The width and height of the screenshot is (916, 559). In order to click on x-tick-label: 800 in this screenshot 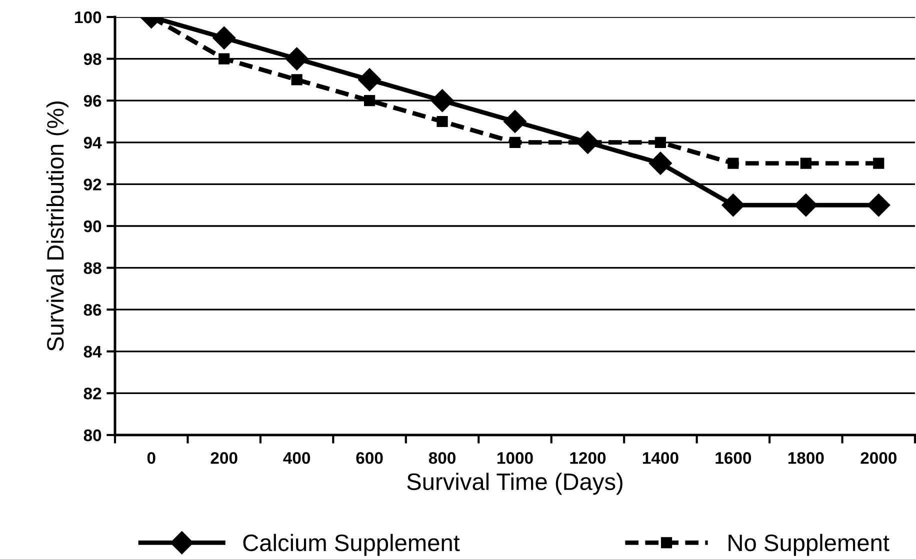, I will do `click(442, 458)`.